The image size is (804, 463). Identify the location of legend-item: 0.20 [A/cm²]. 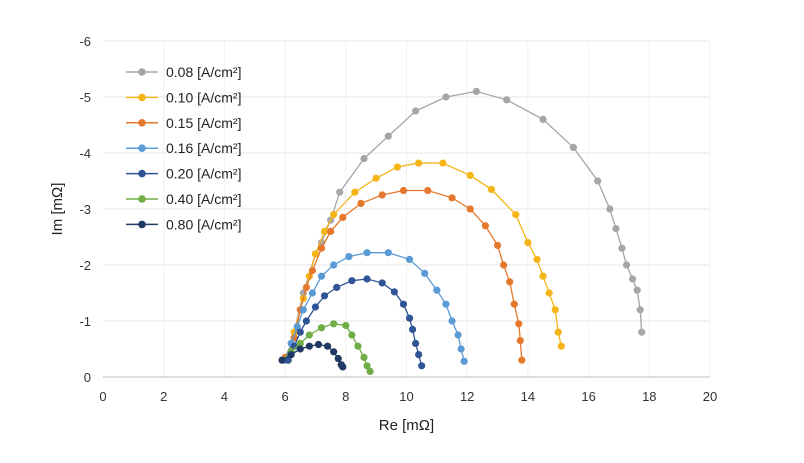
(183, 174).